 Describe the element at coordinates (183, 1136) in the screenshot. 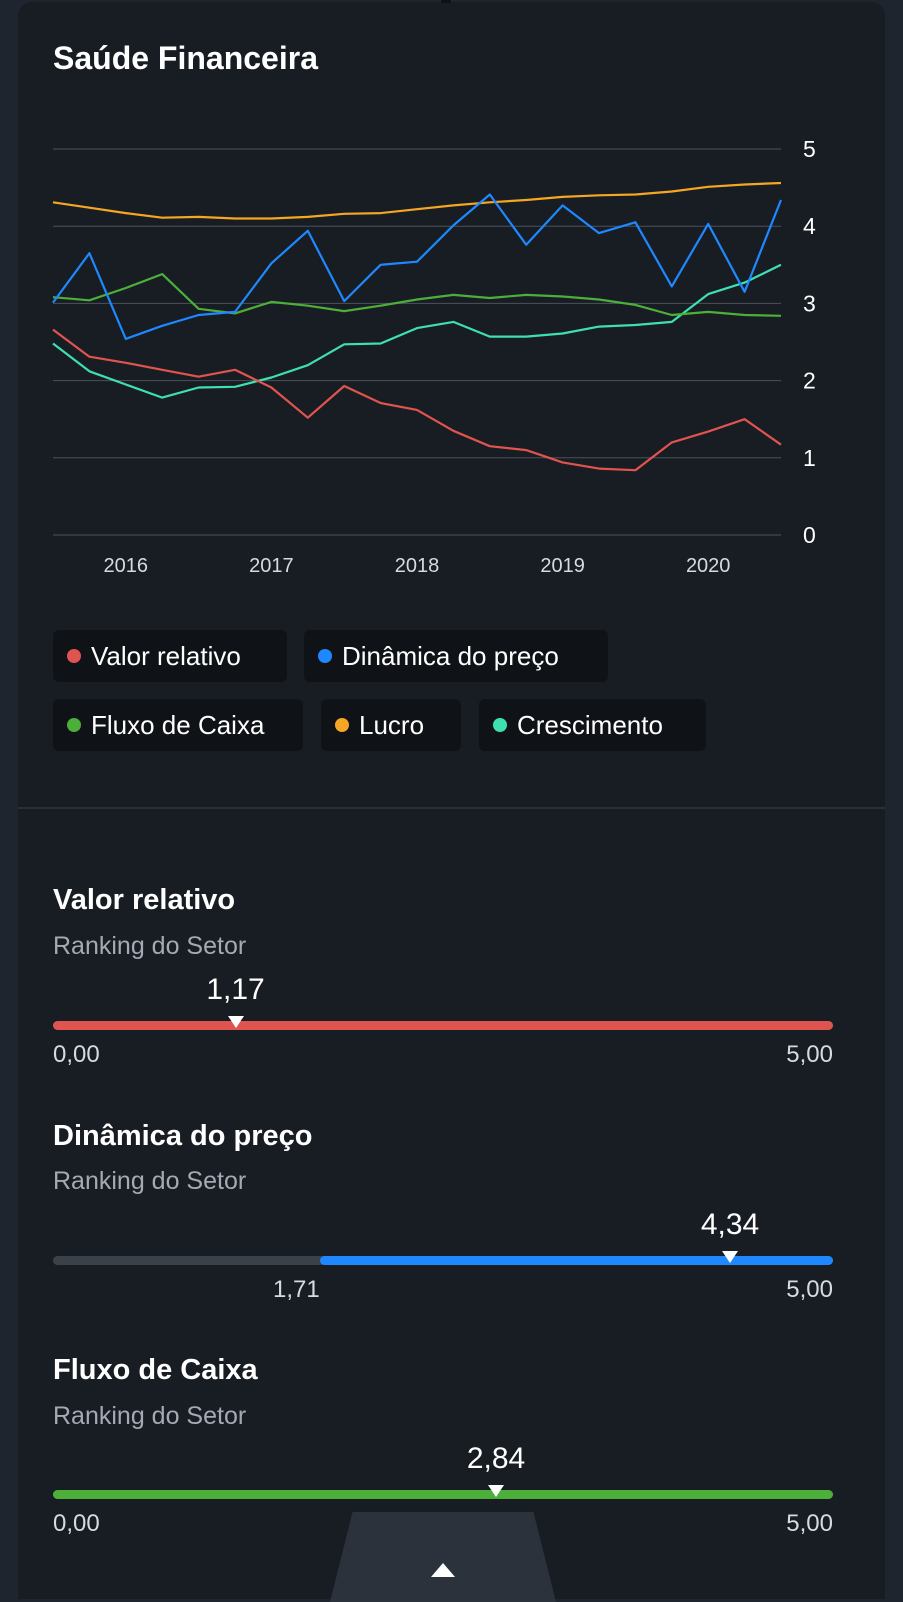

I see `metric-title-dinamica-do-preco: Dinâmica do preço` at that location.